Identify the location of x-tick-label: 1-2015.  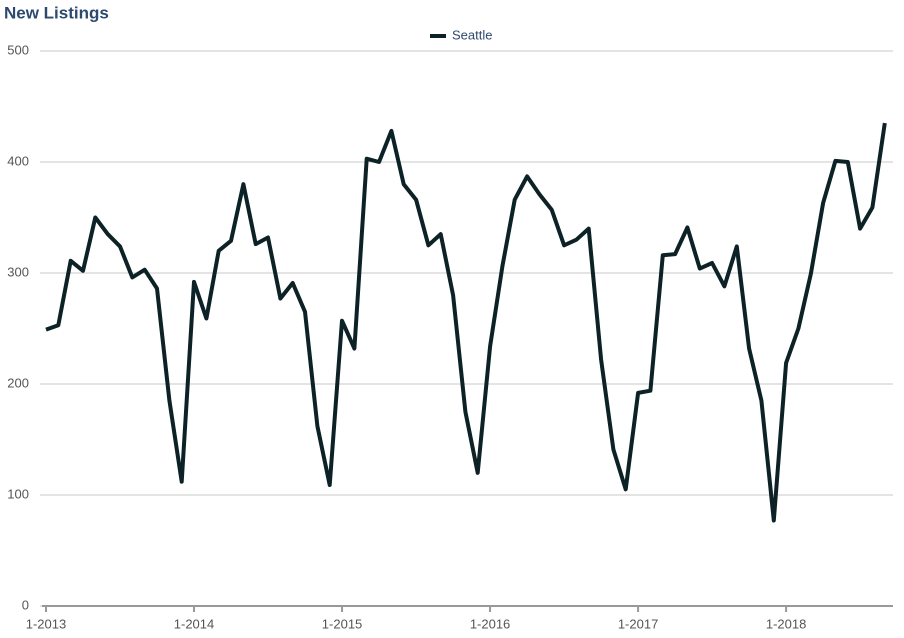
(342, 623).